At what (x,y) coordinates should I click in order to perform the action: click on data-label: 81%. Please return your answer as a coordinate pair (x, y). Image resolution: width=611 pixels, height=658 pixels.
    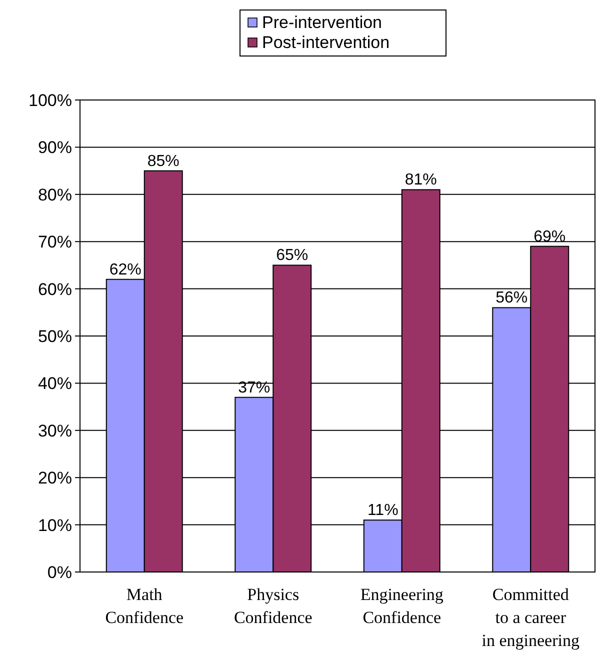
    Looking at the image, I should click on (420, 180).